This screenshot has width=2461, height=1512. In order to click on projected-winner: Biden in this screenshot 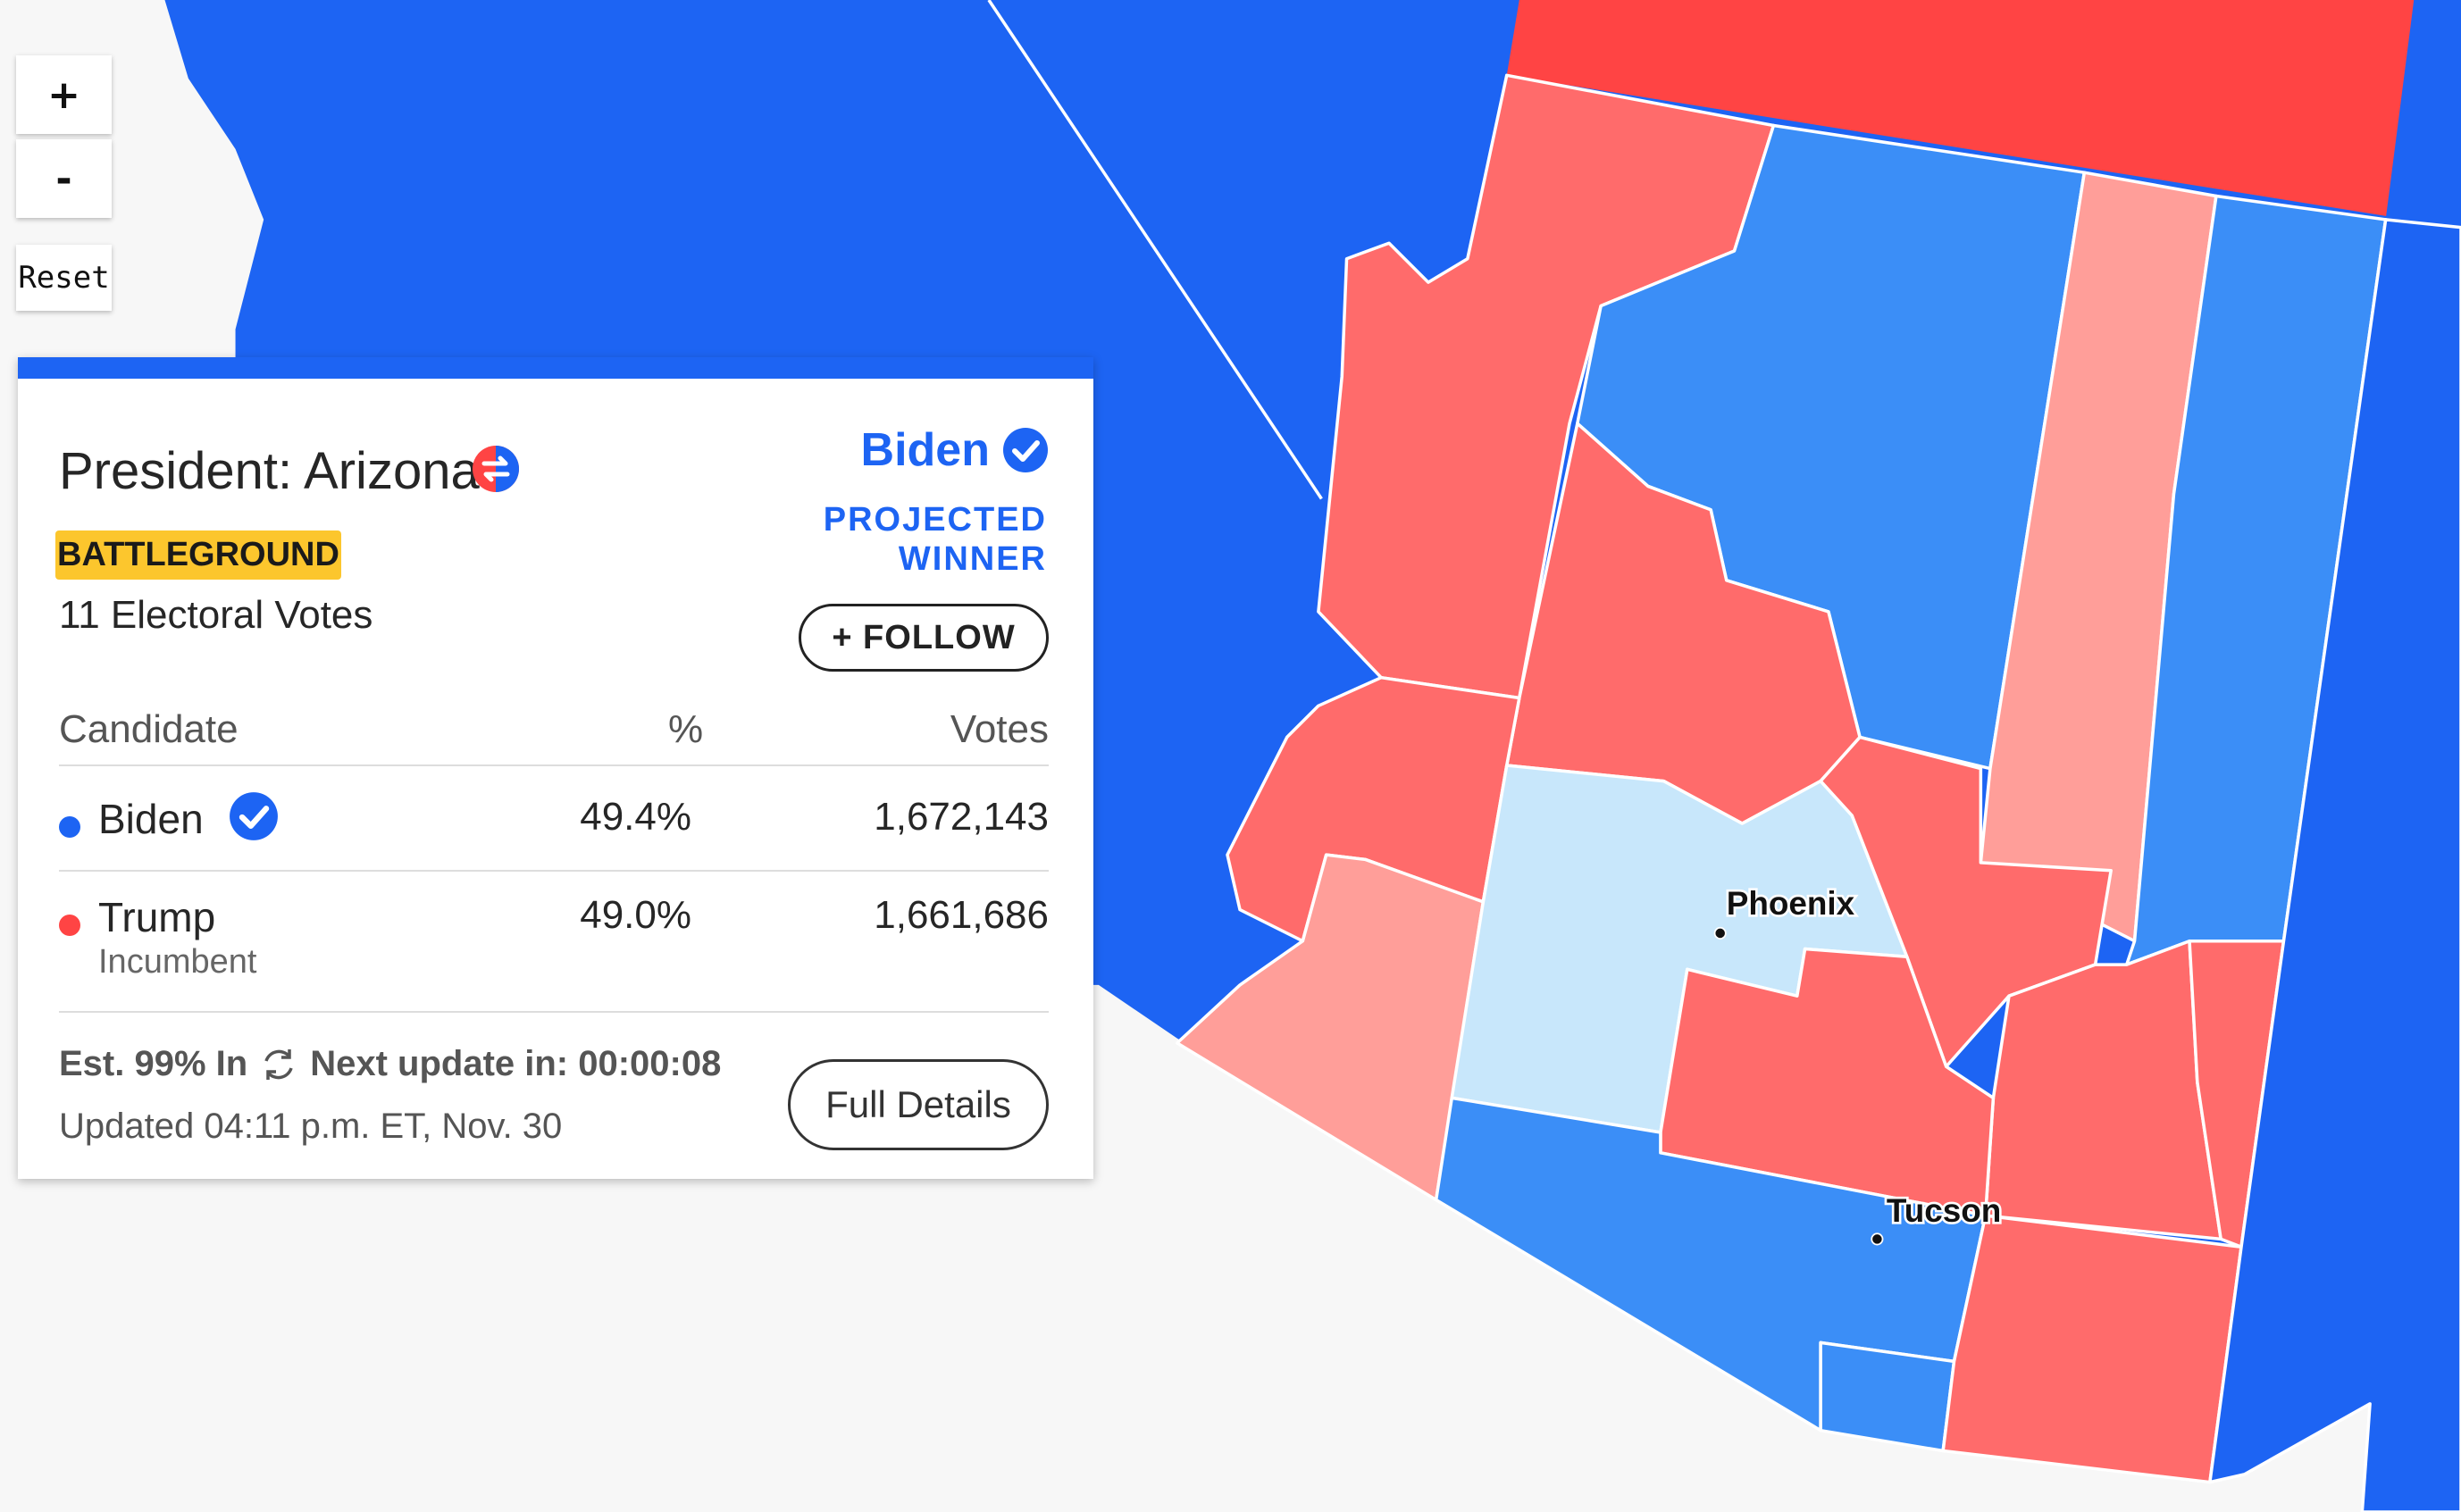, I will do `click(955, 450)`.